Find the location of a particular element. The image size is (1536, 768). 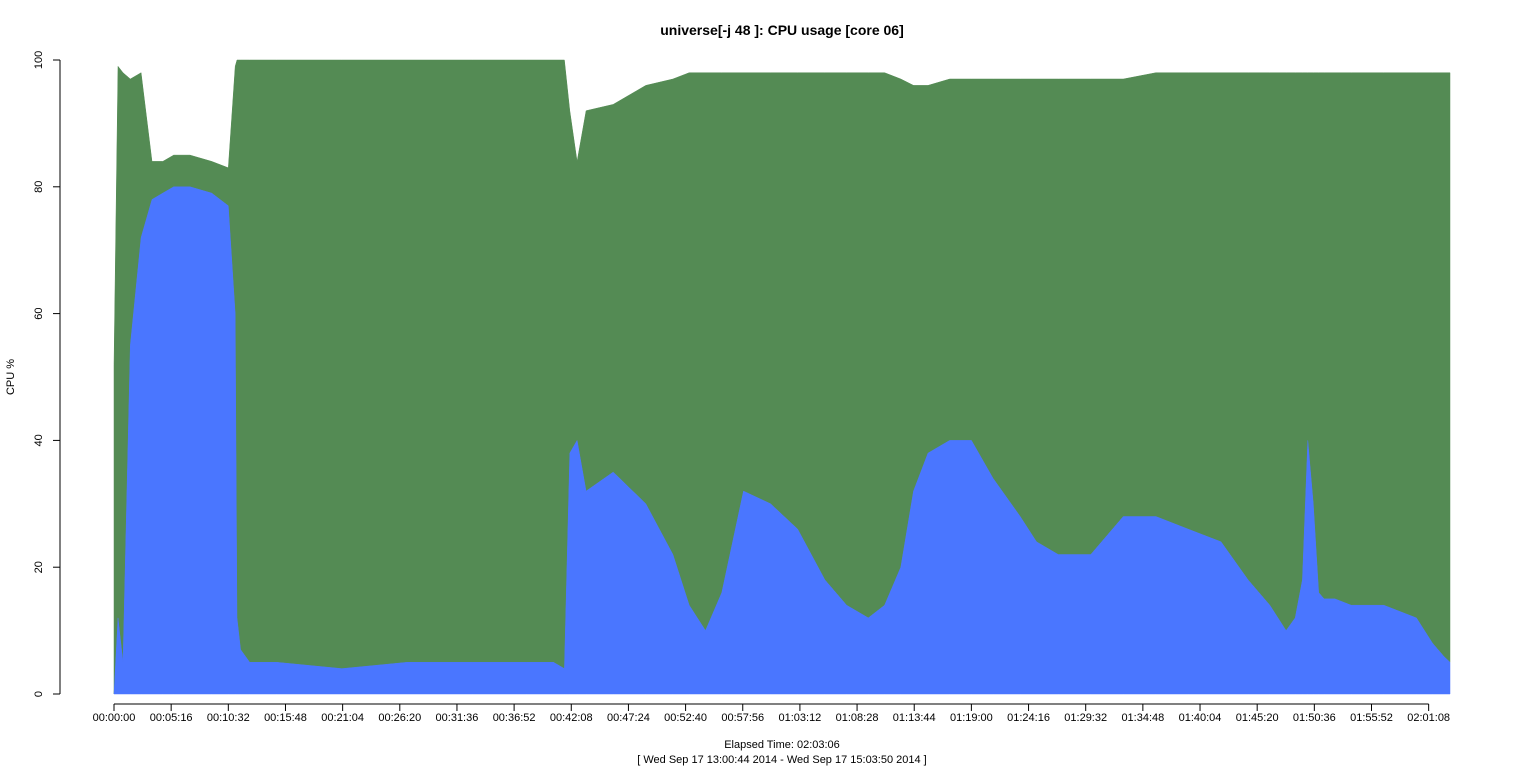

y-tick-label: 40 is located at coordinates (39, 440).